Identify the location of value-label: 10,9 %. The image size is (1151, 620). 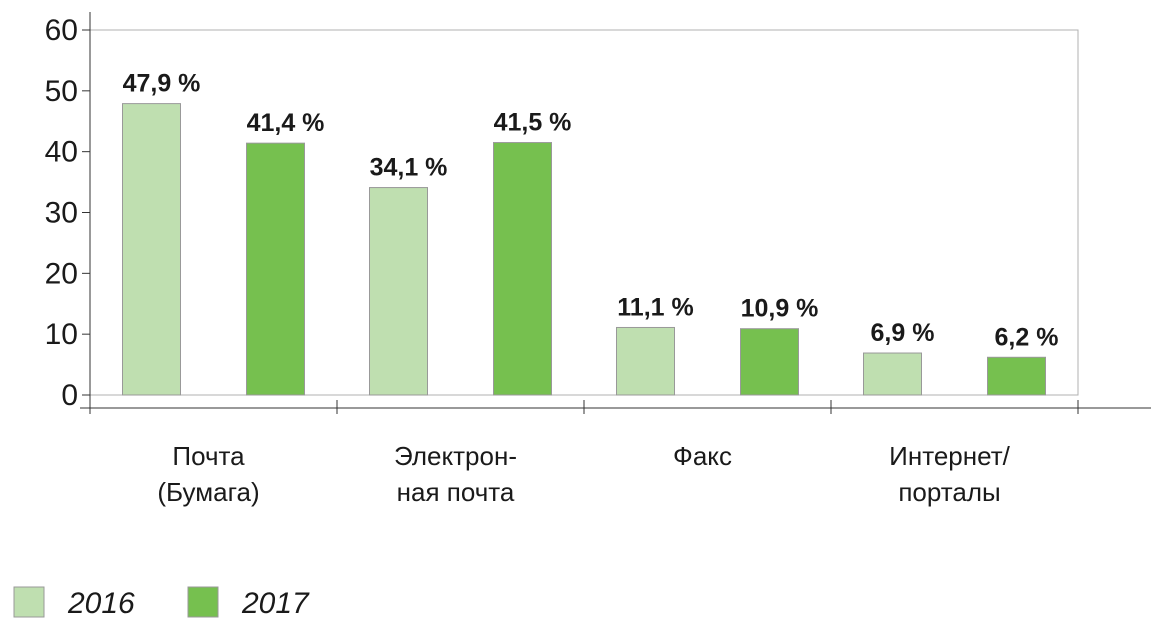
(780, 309).